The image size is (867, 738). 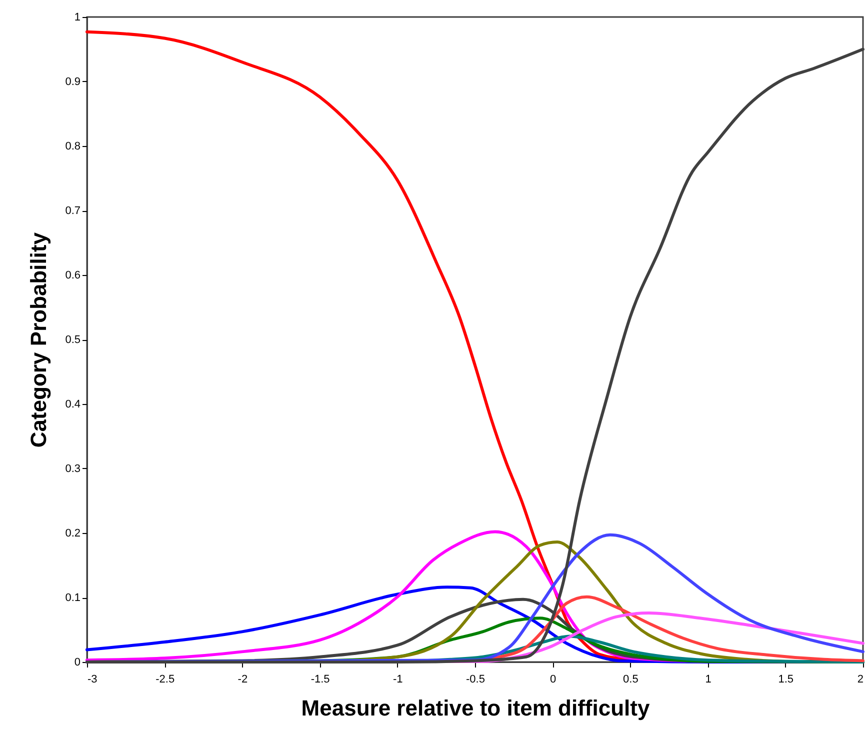 What do you see at coordinates (77, 662) in the screenshot?
I see `y-tick-label: 0` at bounding box center [77, 662].